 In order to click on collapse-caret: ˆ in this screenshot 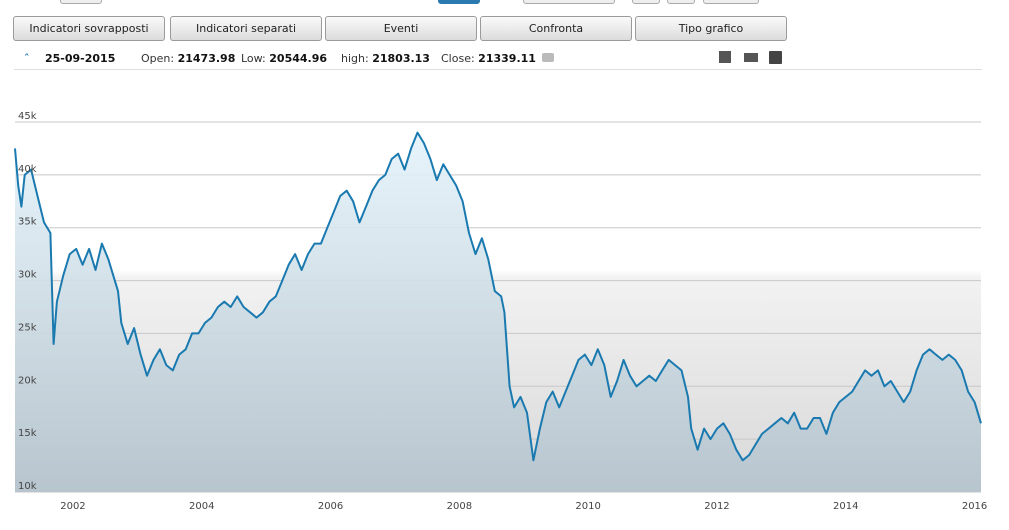, I will do `click(27, 58)`.